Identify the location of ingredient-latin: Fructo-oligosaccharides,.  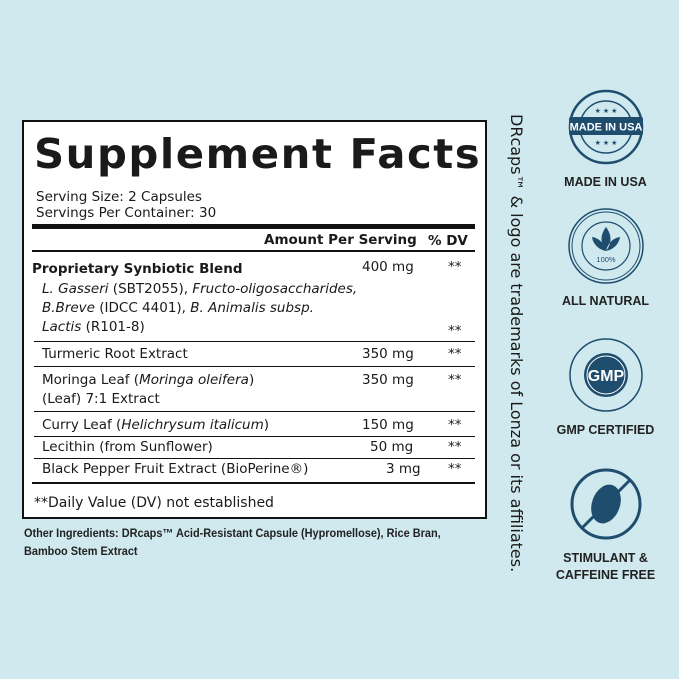
(275, 289).